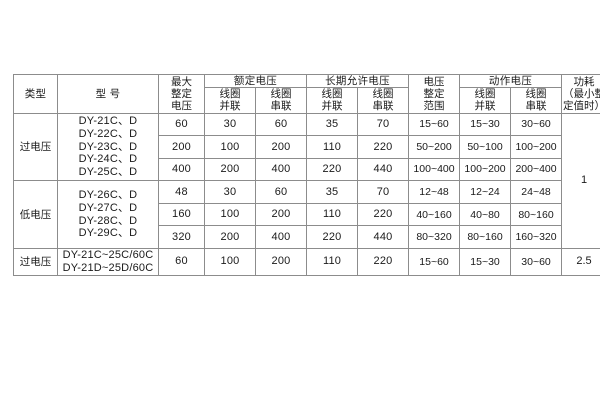 This screenshot has width=600, height=400. Describe the element at coordinates (536, 237) in the screenshot. I see `cell-action-series: 160~320` at that location.